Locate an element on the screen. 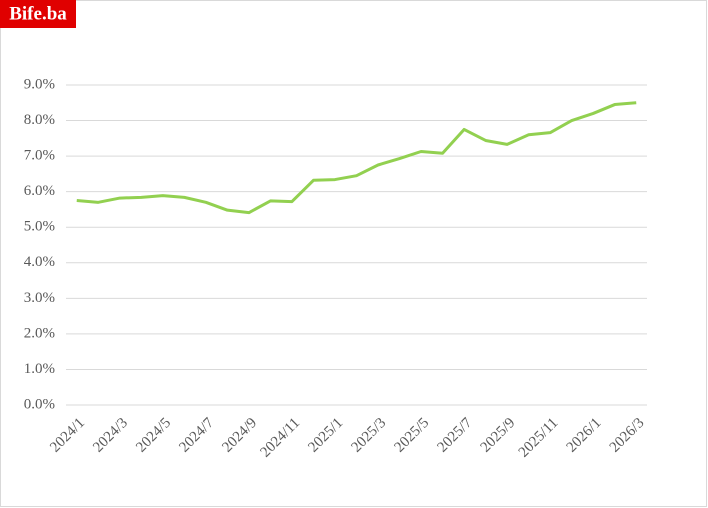 The height and width of the screenshot is (508, 708). logo: Bife.ba is located at coordinates (38, 13).